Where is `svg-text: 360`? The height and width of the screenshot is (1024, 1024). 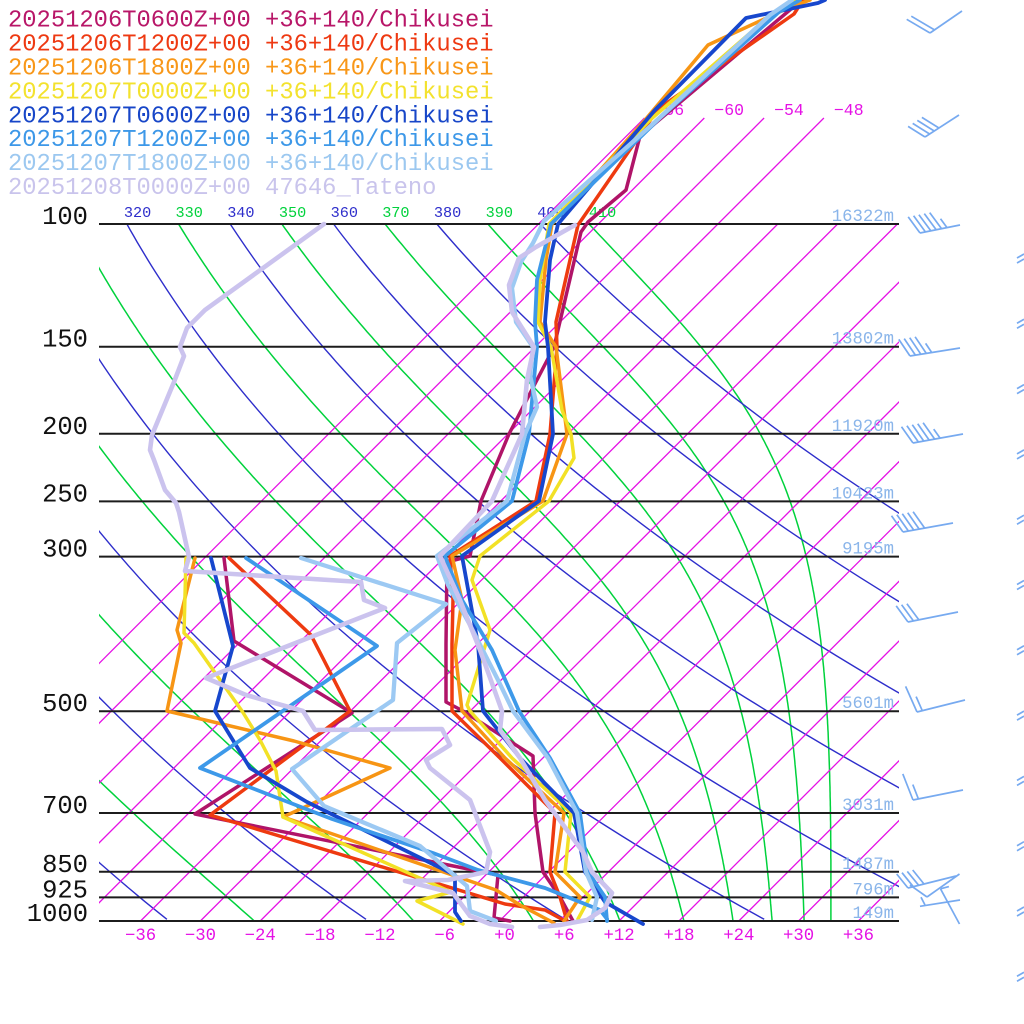
svg-text: 360 is located at coordinates (344, 213).